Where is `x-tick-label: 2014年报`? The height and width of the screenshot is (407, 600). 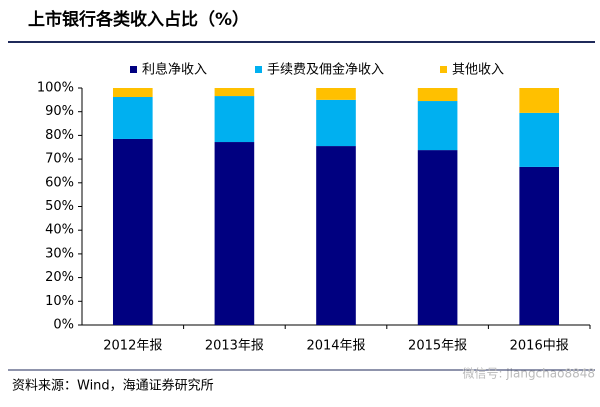
x-tick-label: 2014年报 is located at coordinates (335, 346).